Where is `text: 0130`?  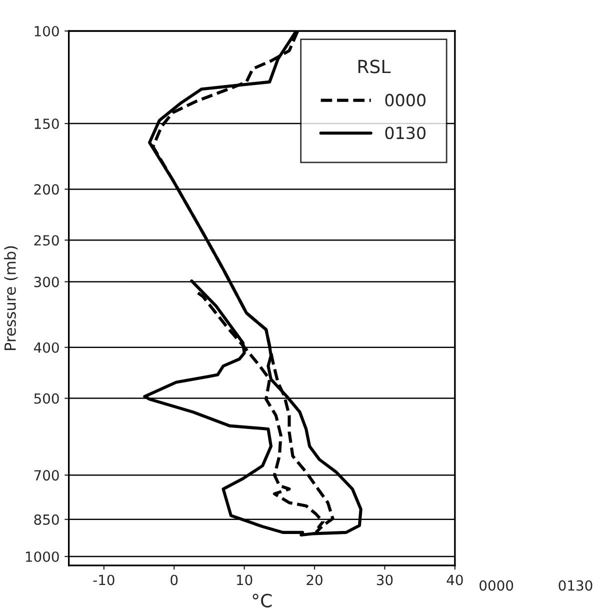 text: 0130 is located at coordinates (575, 585).